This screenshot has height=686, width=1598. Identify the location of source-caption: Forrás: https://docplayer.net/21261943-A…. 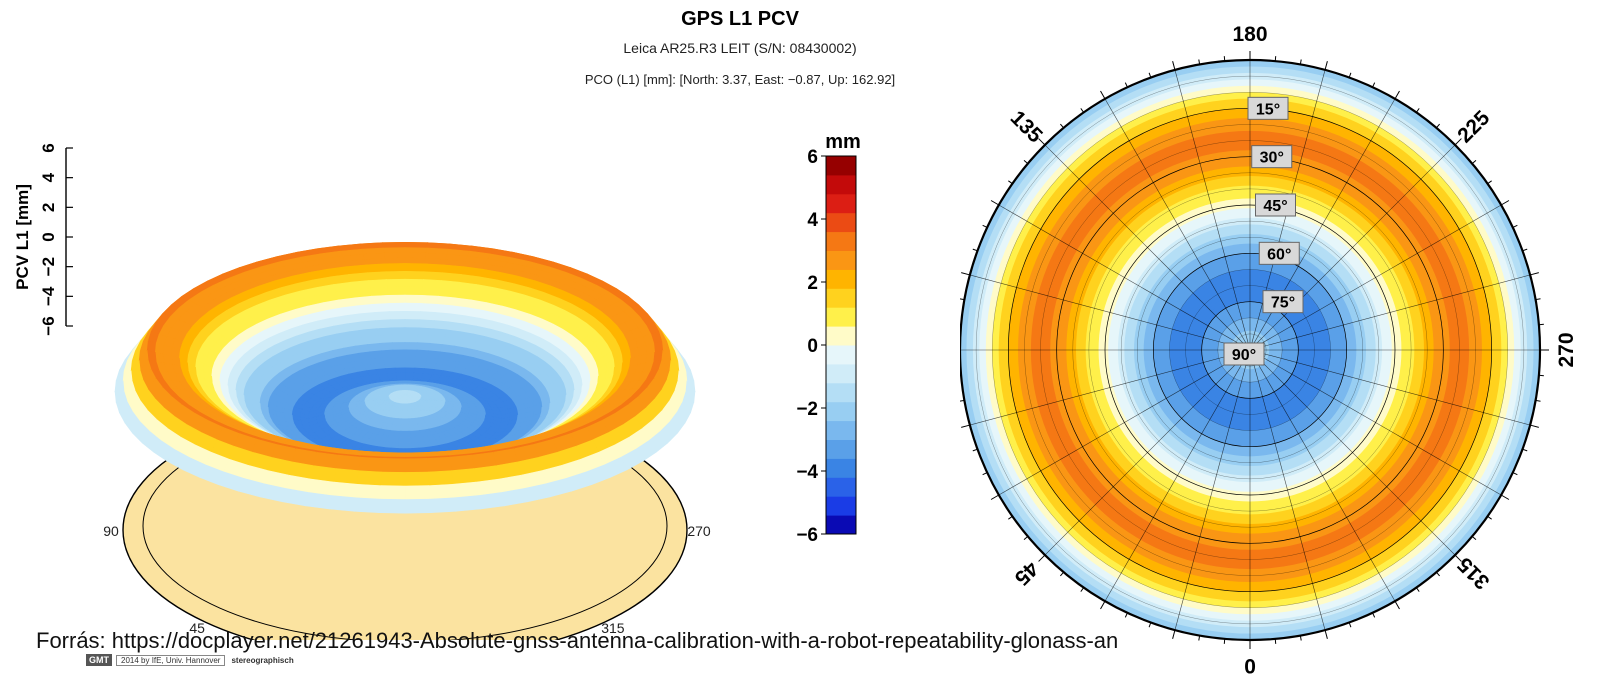
(577, 641).